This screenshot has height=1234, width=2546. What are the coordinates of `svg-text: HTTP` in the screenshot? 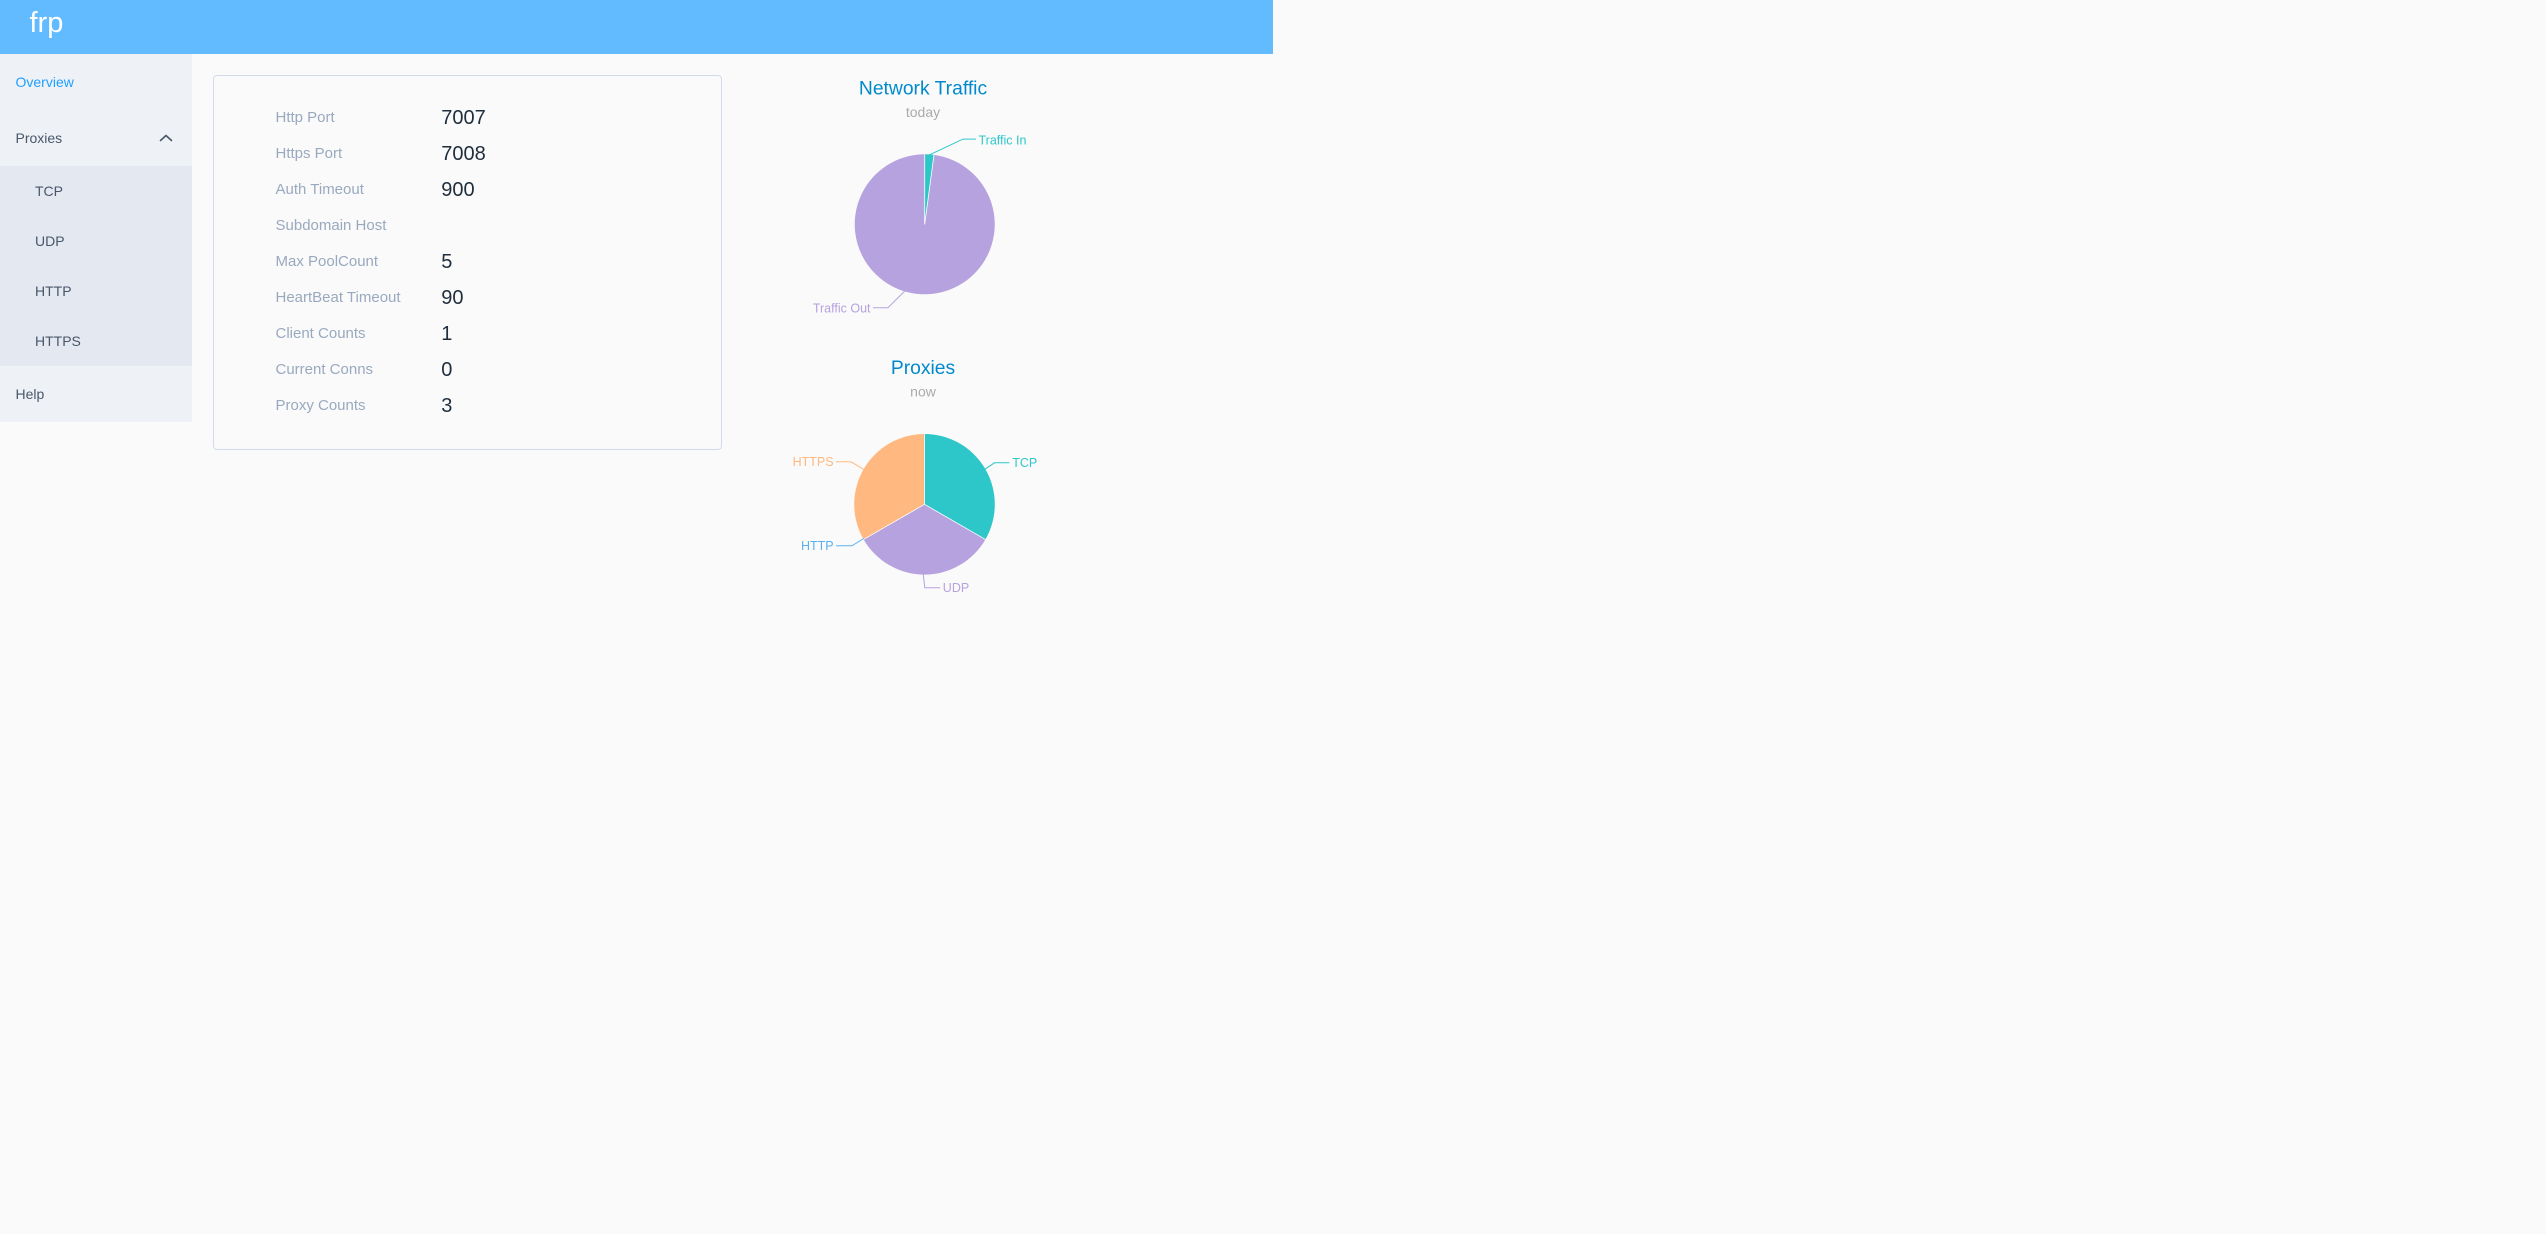 It's located at (817, 546).